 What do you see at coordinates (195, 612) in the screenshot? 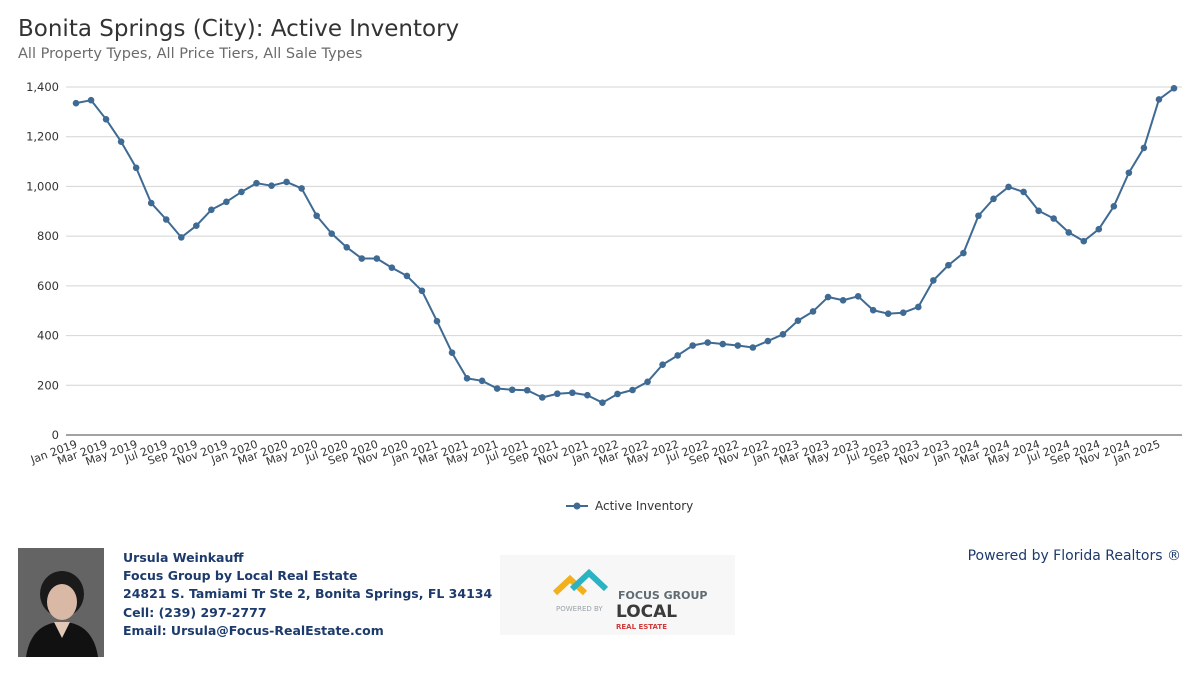
I see `agent-cell: Cell: (239) 297-2777` at bounding box center [195, 612].